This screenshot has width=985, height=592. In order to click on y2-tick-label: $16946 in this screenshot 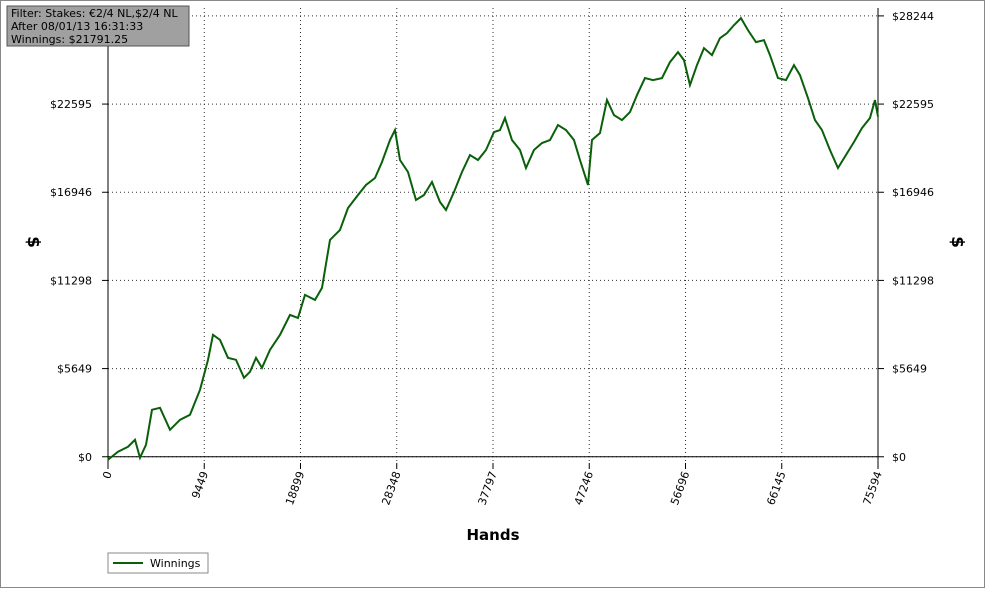, I will do `click(913, 192)`.